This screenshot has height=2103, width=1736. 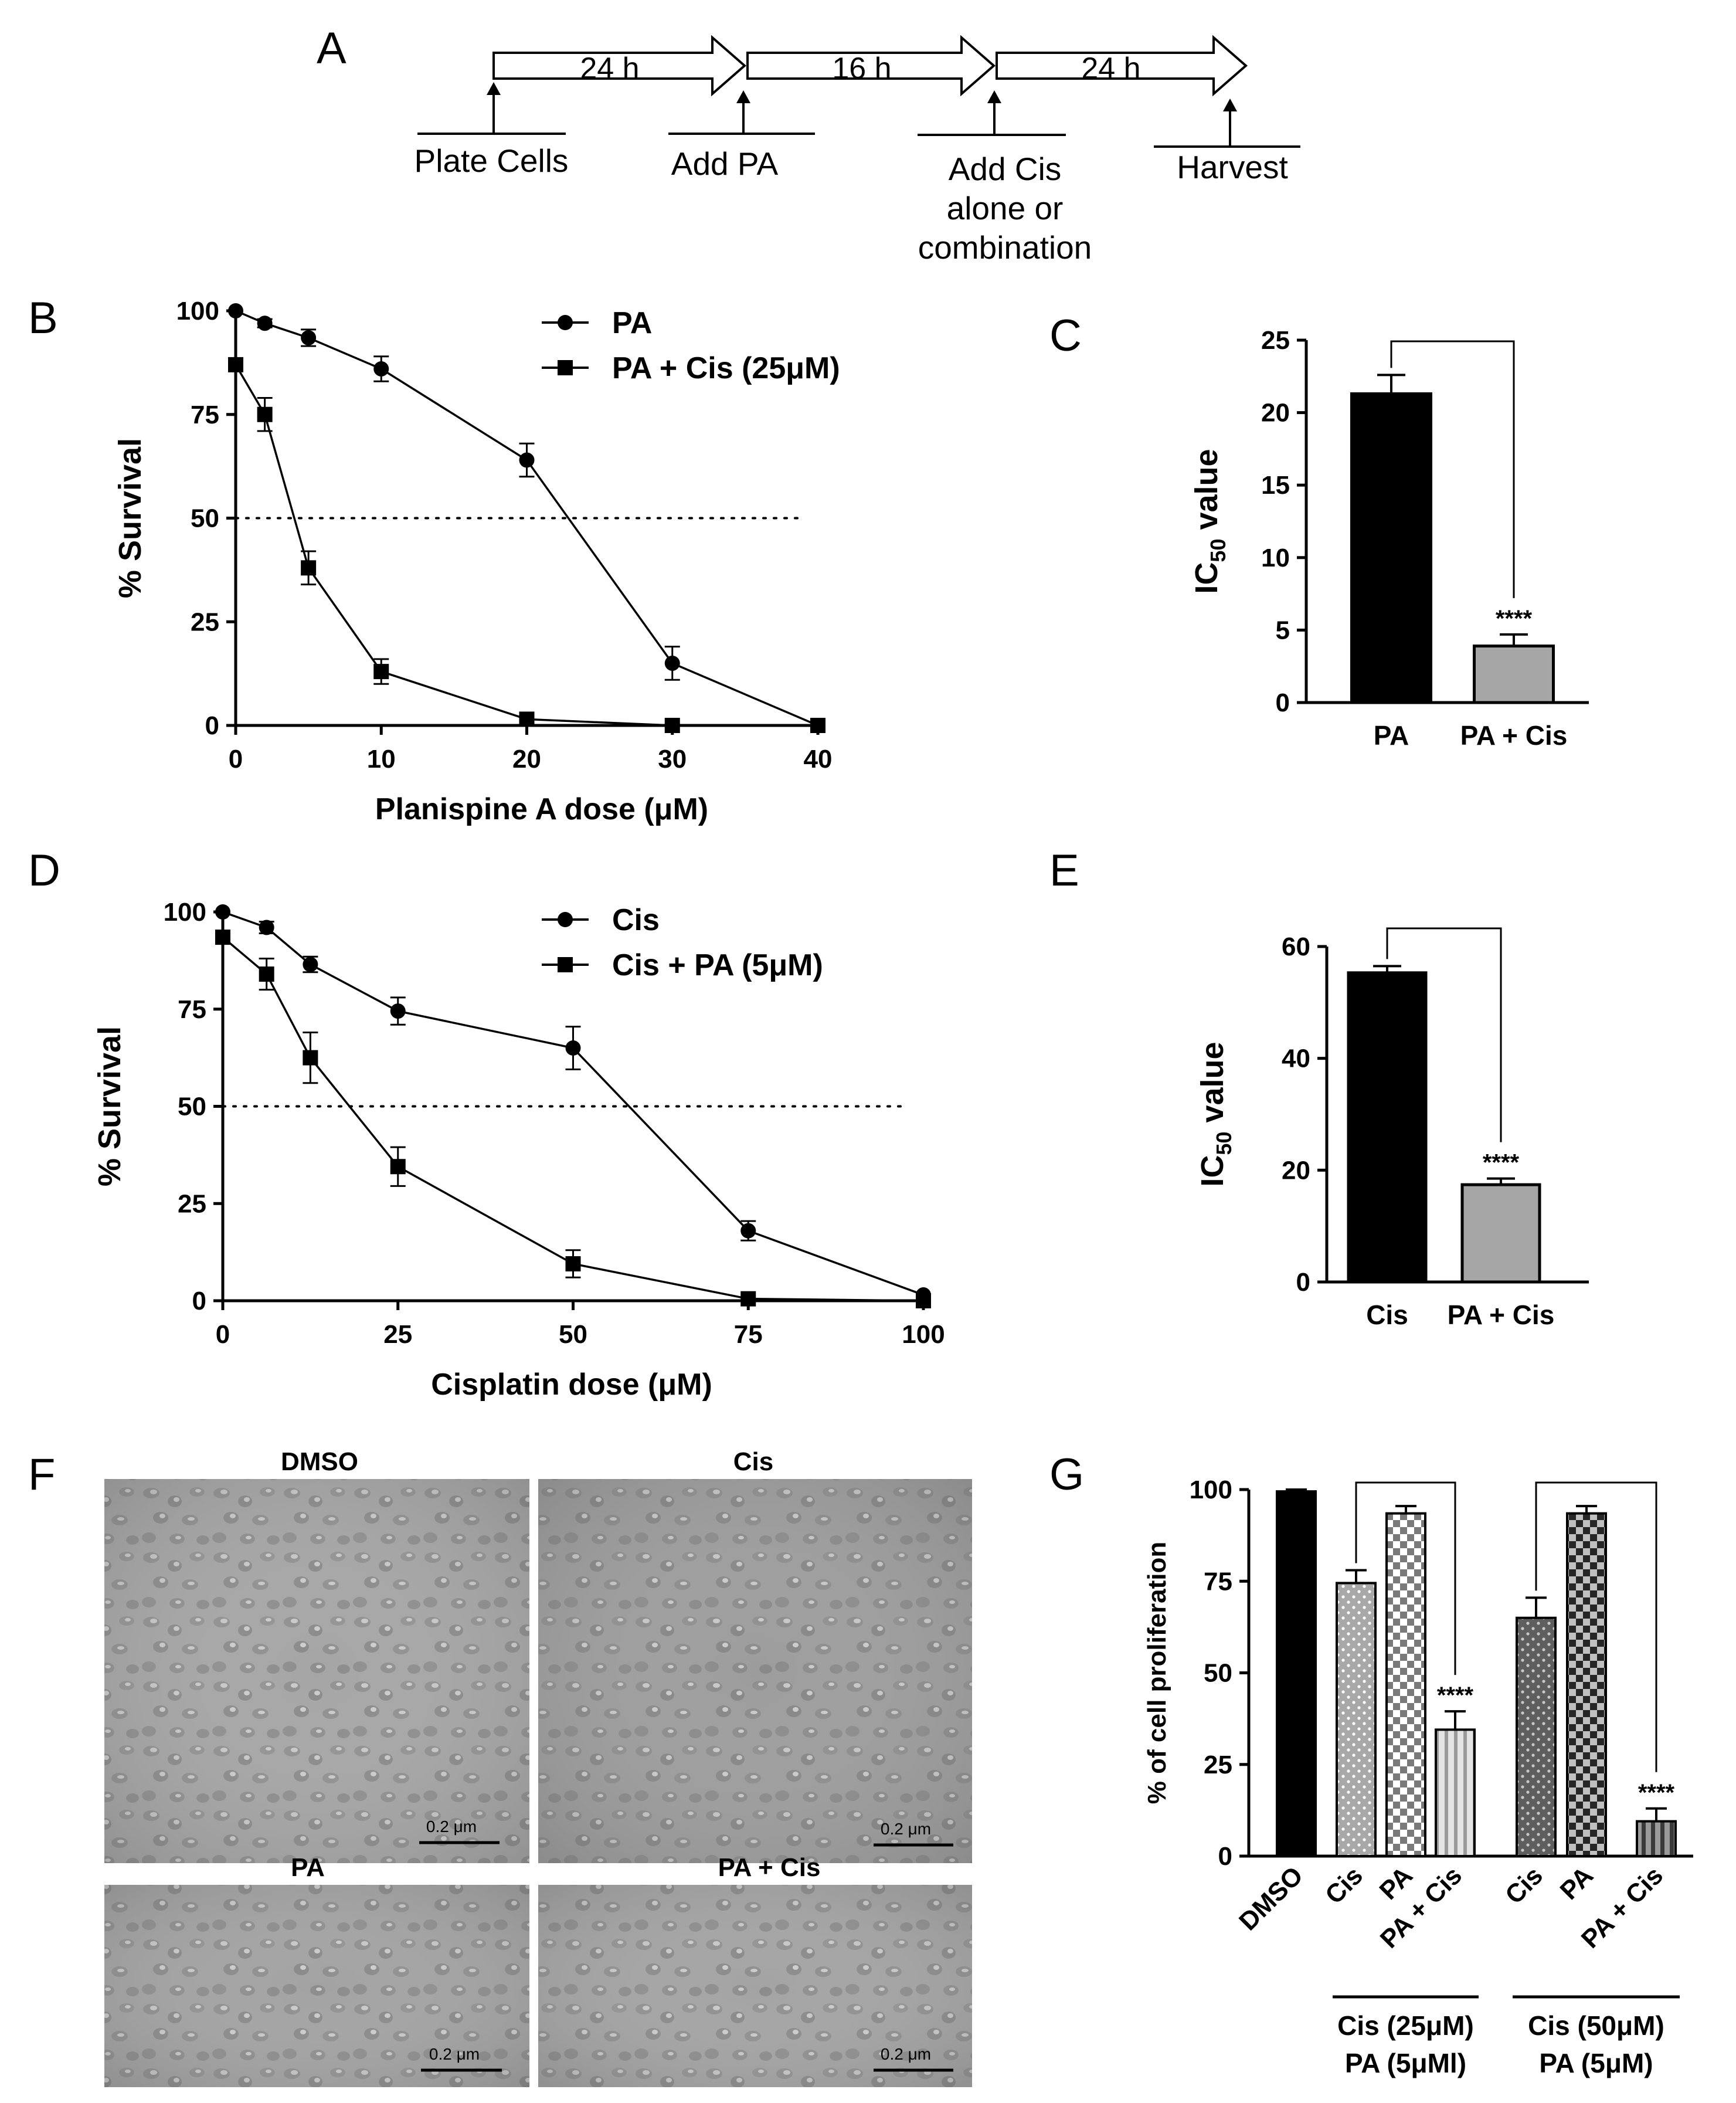 What do you see at coordinates (1392, 1128) in the screenshot?
I see `chart-e-ic50-cis: 0 20 40 60 Cis PA + Cis **** IC50 value` at bounding box center [1392, 1128].